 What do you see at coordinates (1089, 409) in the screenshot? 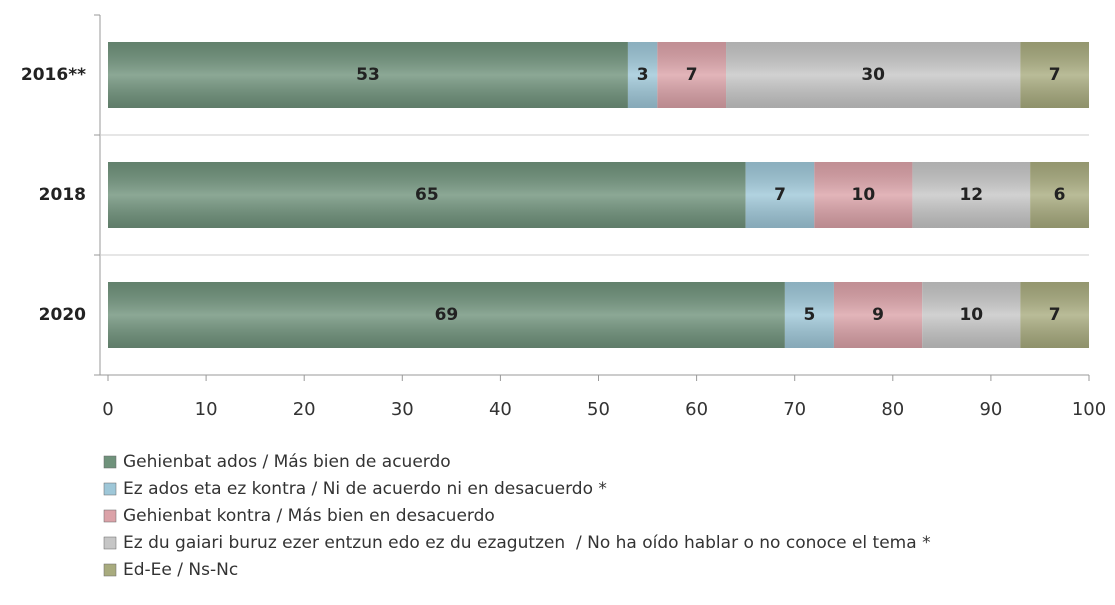
I see `x-tick-label: 100` at bounding box center [1089, 409].